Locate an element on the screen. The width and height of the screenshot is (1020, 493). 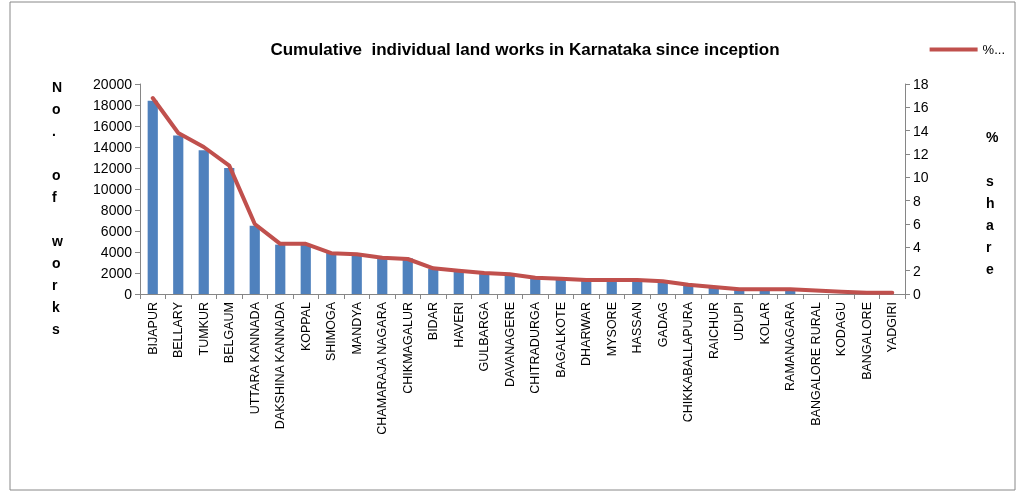
y-tick-label: 8000 is located at coordinates (116, 210).